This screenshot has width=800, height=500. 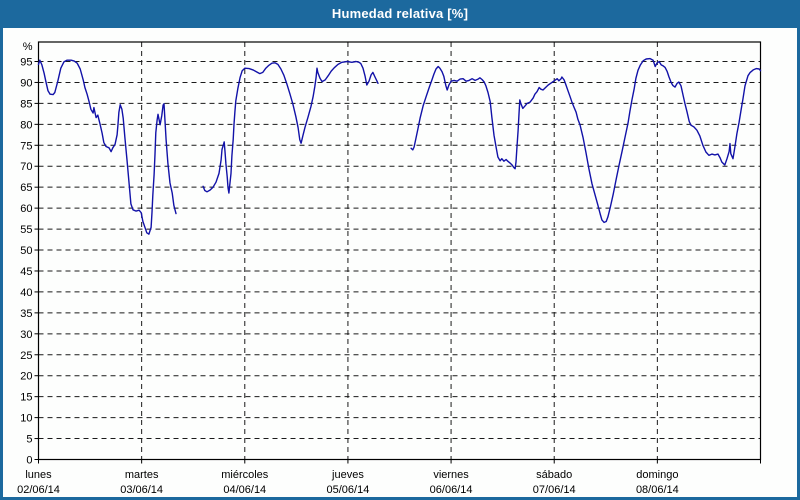 I want to click on y-tick-label: 20, so click(x=26, y=377).